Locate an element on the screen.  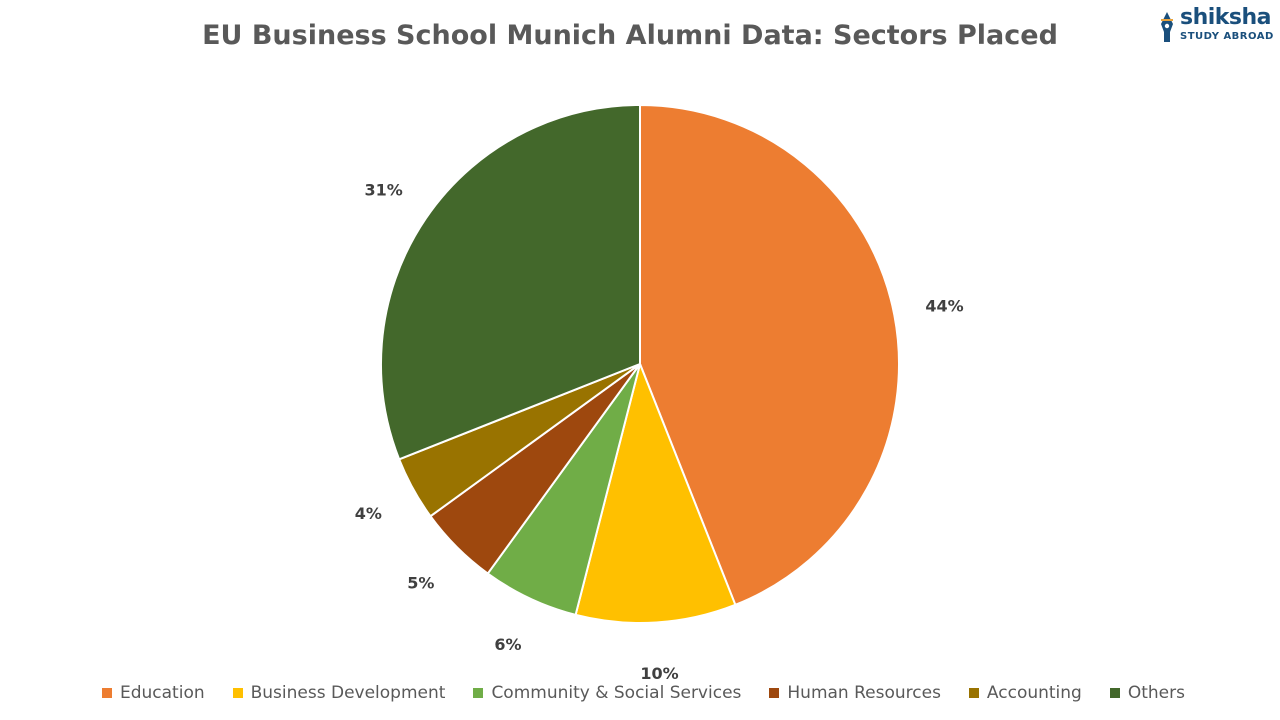
data-label-human-resources: 5% is located at coordinates (420, 583).